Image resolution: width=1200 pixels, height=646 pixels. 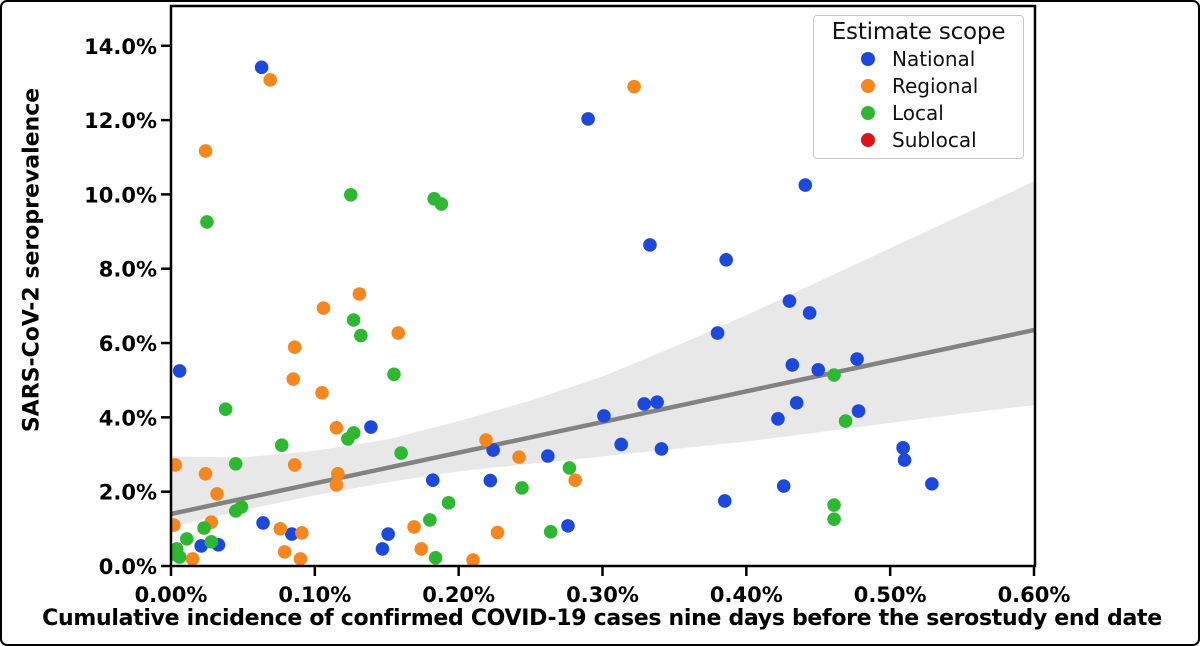 I want to click on regional-dot-icon, so click(x=868, y=85).